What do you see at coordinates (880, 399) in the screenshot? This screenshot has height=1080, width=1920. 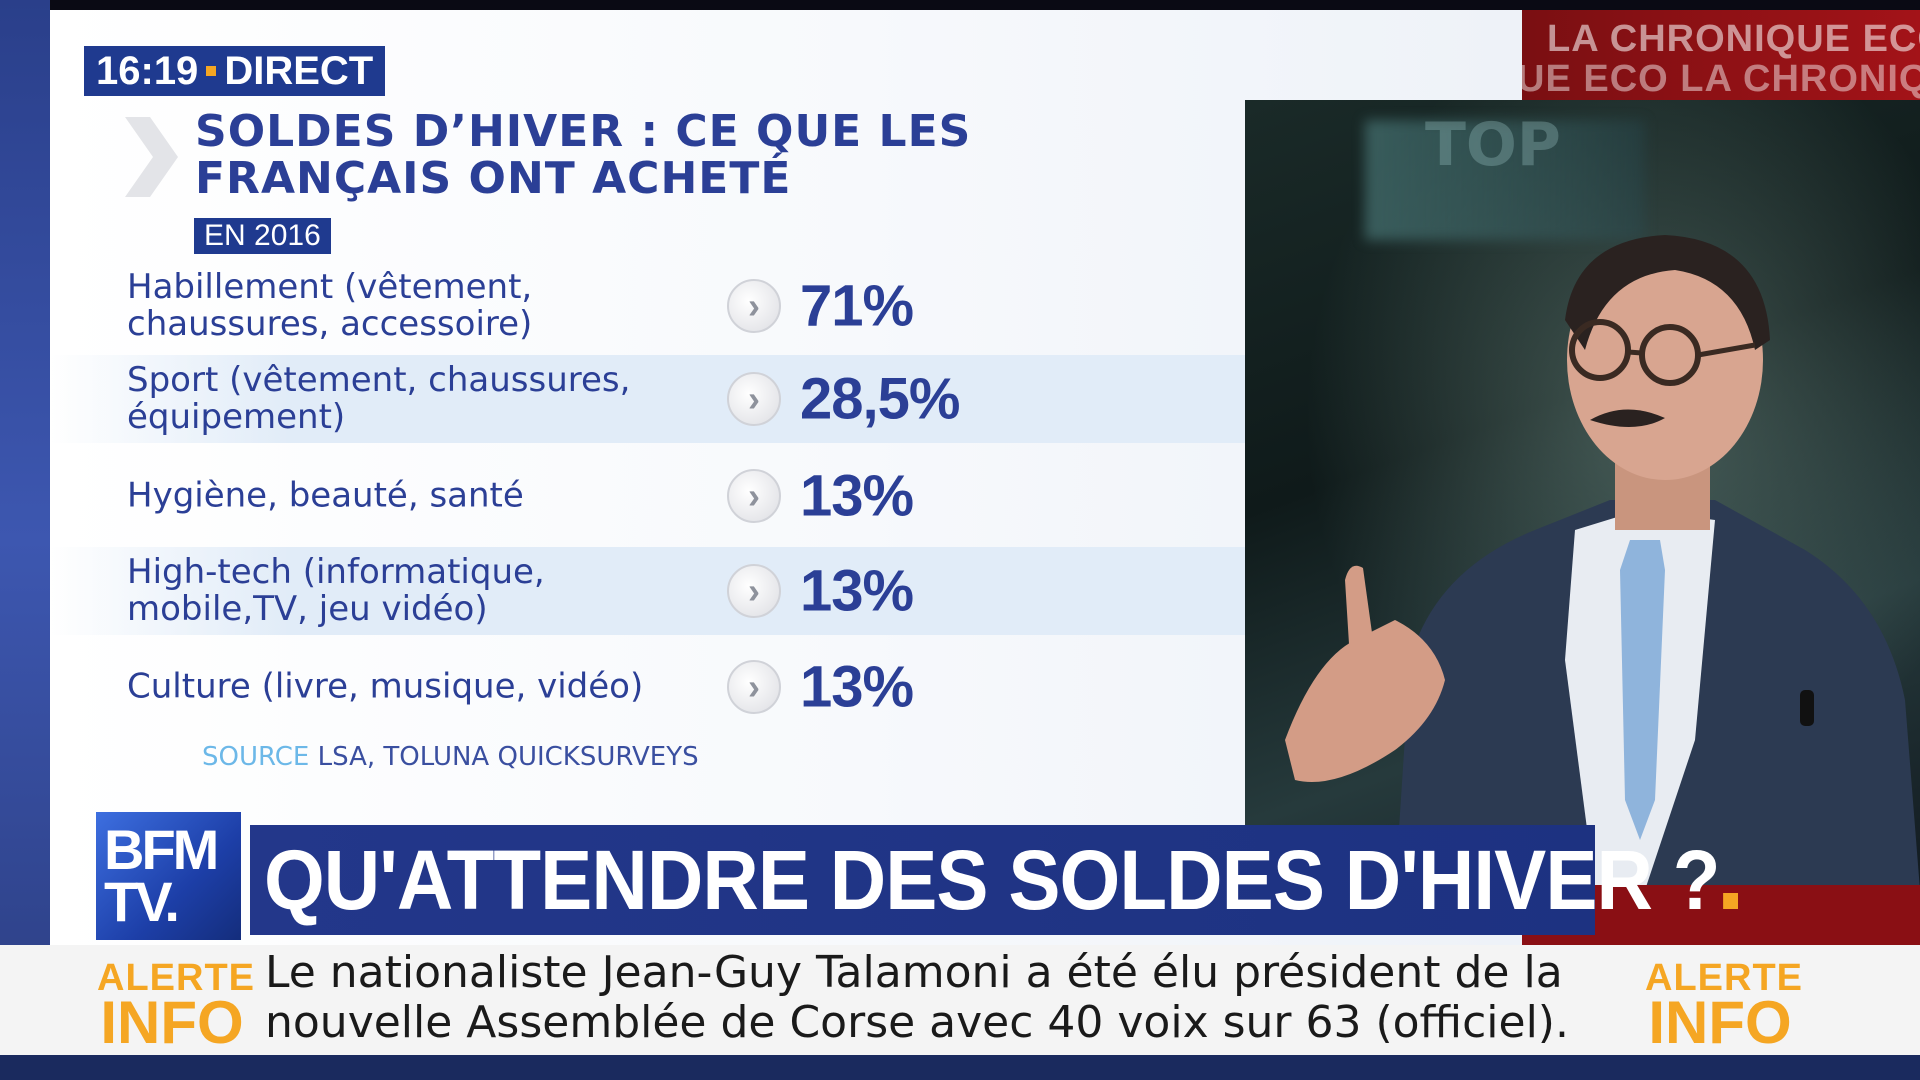 I see `category-percent: 28,5%` at bounding box center [880, 399].